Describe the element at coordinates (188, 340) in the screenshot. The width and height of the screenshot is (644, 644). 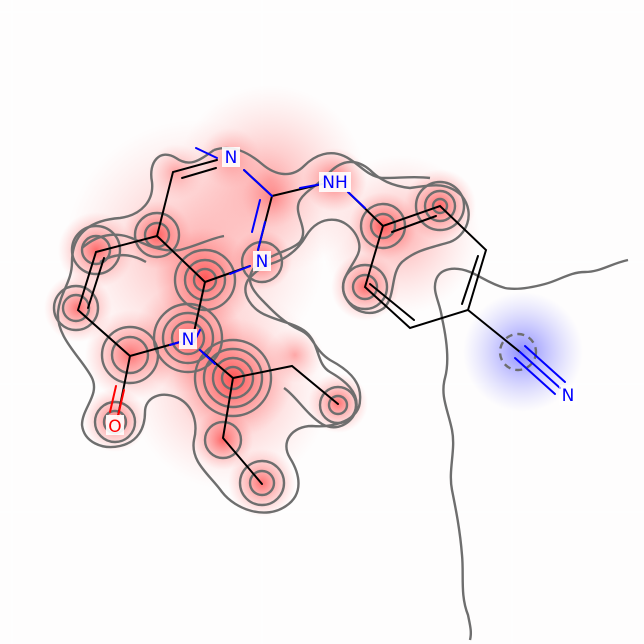
I see `atom-label-n-lactam: N` at that location.